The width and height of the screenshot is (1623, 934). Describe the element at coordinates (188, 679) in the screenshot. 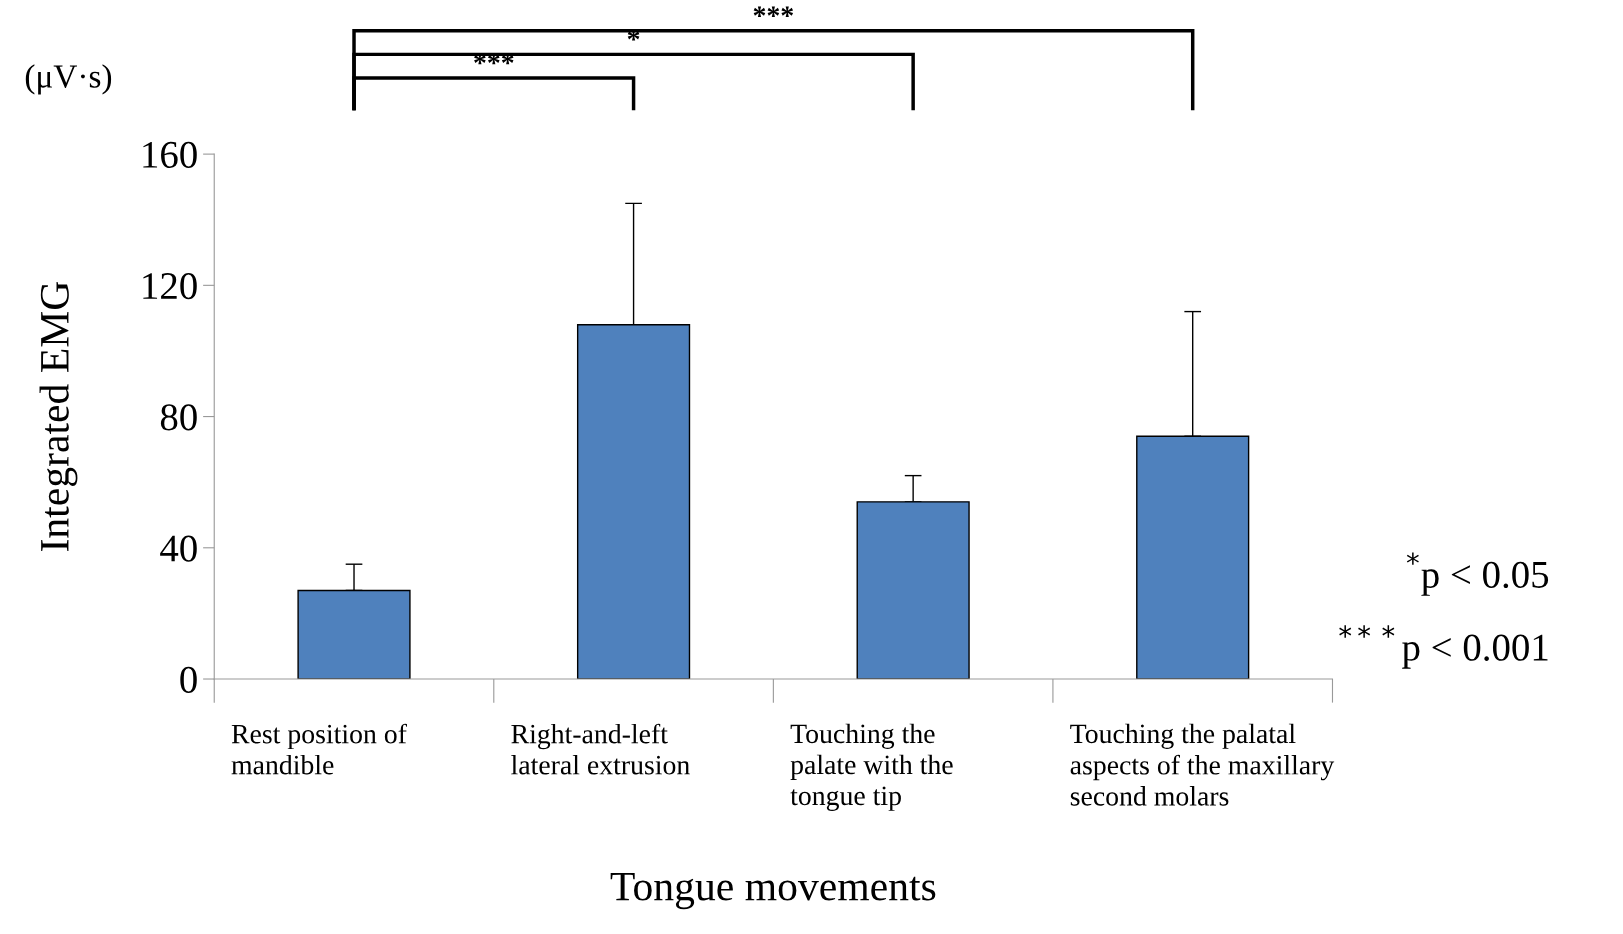

I see `y-tick-label: 0` at that location.